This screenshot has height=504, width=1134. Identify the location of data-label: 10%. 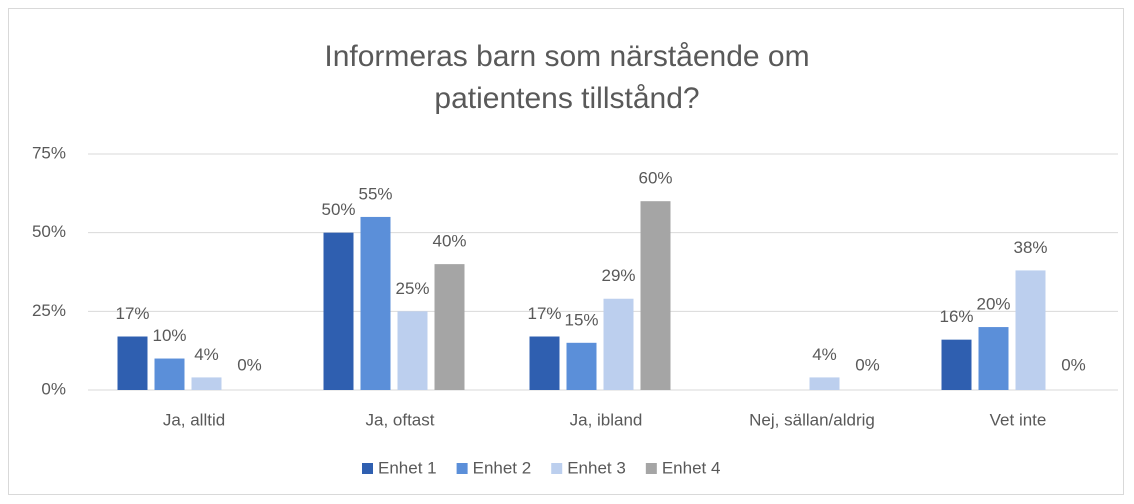
(169, 335).